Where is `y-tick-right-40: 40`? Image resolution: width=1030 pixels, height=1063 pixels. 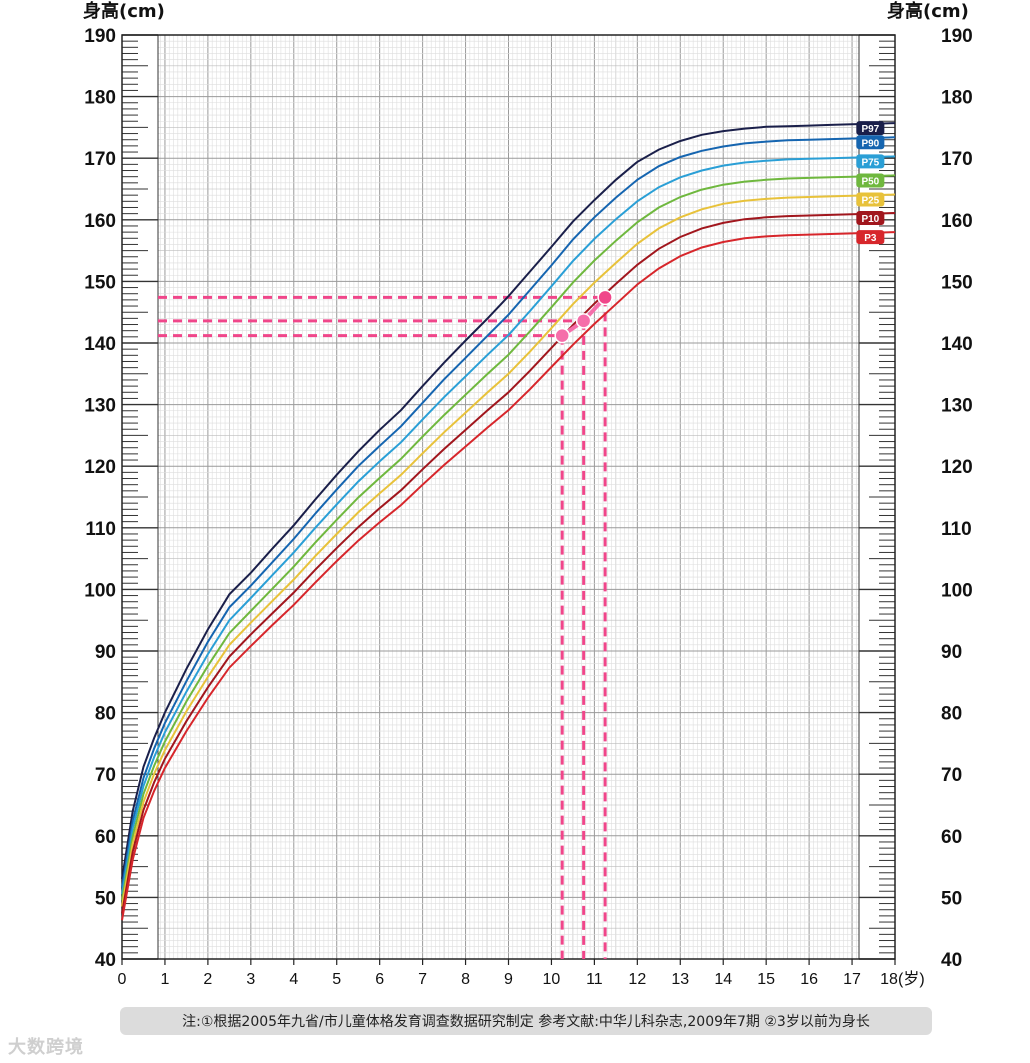
y-tick-right-40: 40 is located at coordinates (951, 960).